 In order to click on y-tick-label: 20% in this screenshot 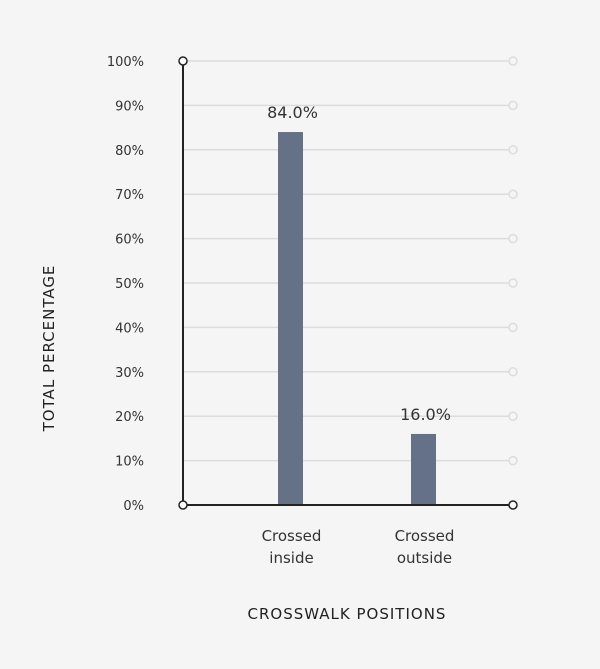, I will do `click(129, 417)`.